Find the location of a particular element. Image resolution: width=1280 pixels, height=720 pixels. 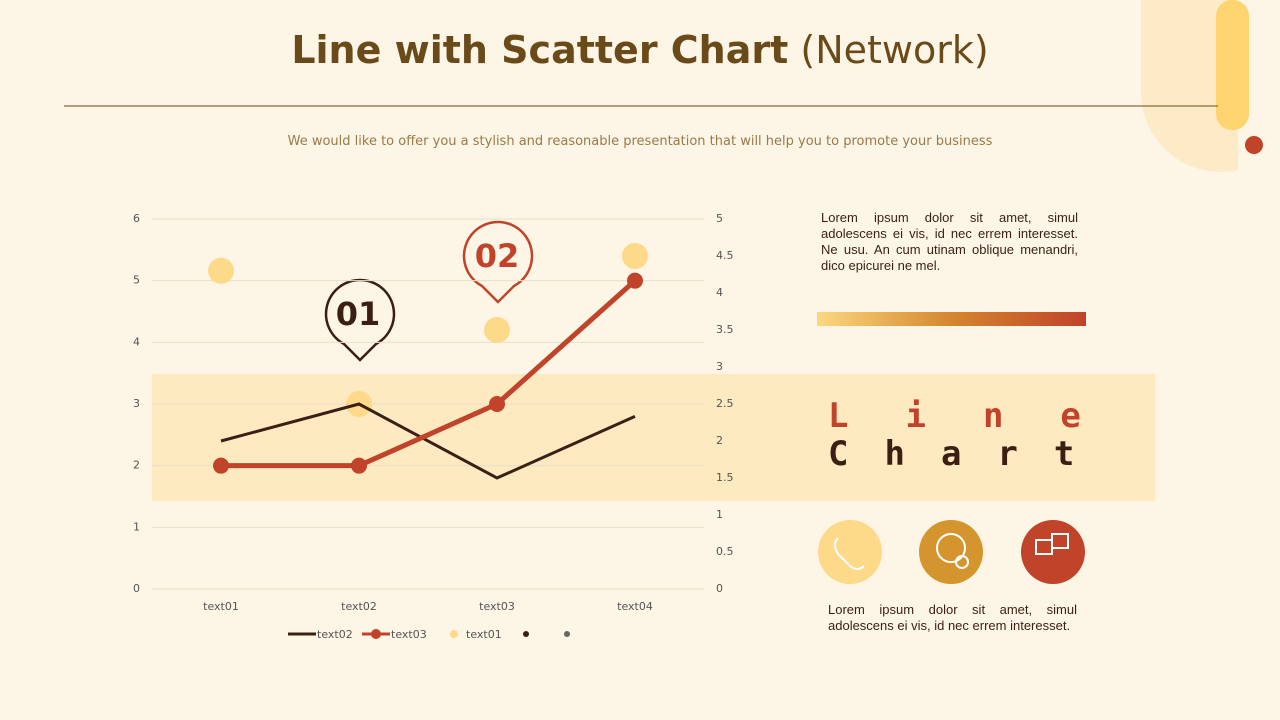

legend-label: text01 is located at coordinates (484, 634).